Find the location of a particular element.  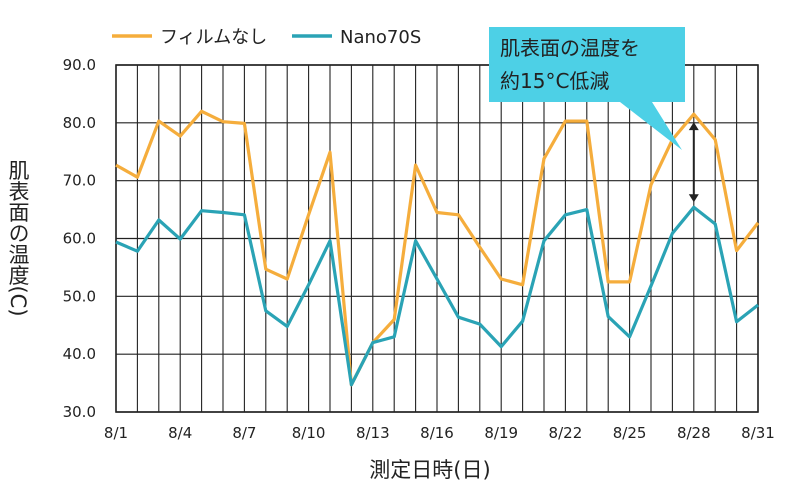

x-tick-label: 8/22 is located at coordinates (566, 433).